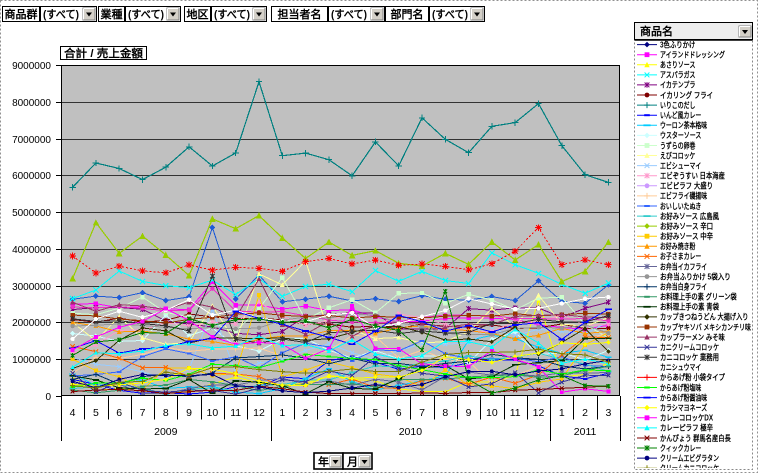 This screenshot has height=475, width=760. Describe the element at coordinates (692, 54) in the screenshot. I see `svg-text: アイランドドレッシング` at that location.